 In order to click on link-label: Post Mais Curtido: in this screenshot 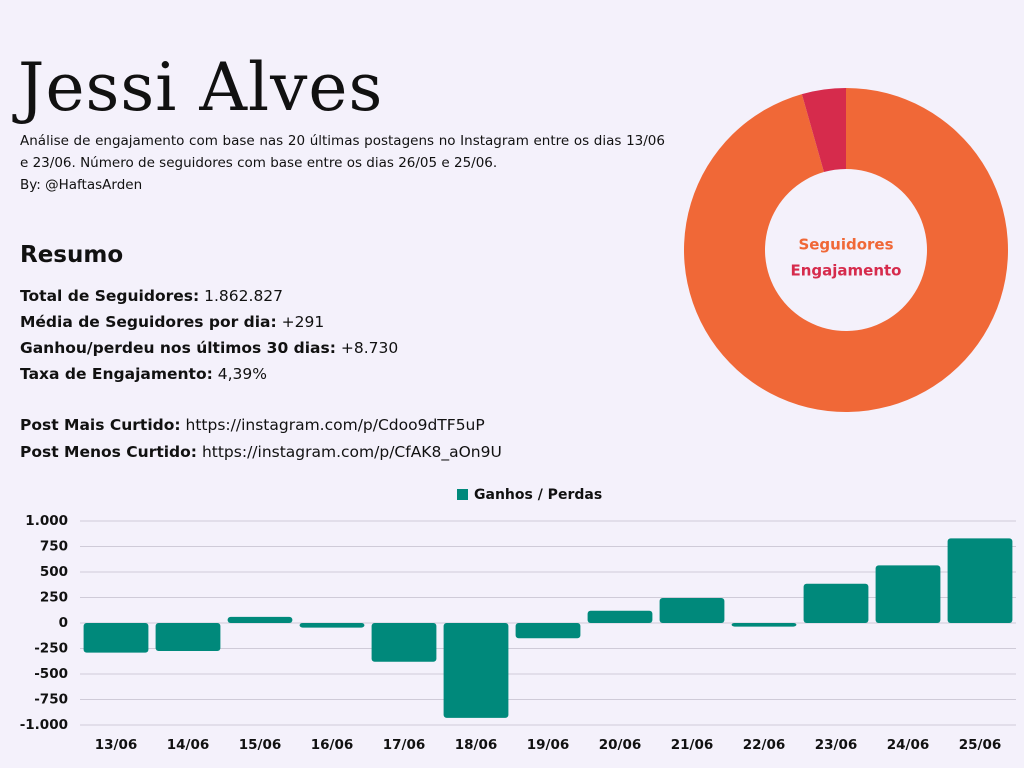, I will do `click(100, 425)`.